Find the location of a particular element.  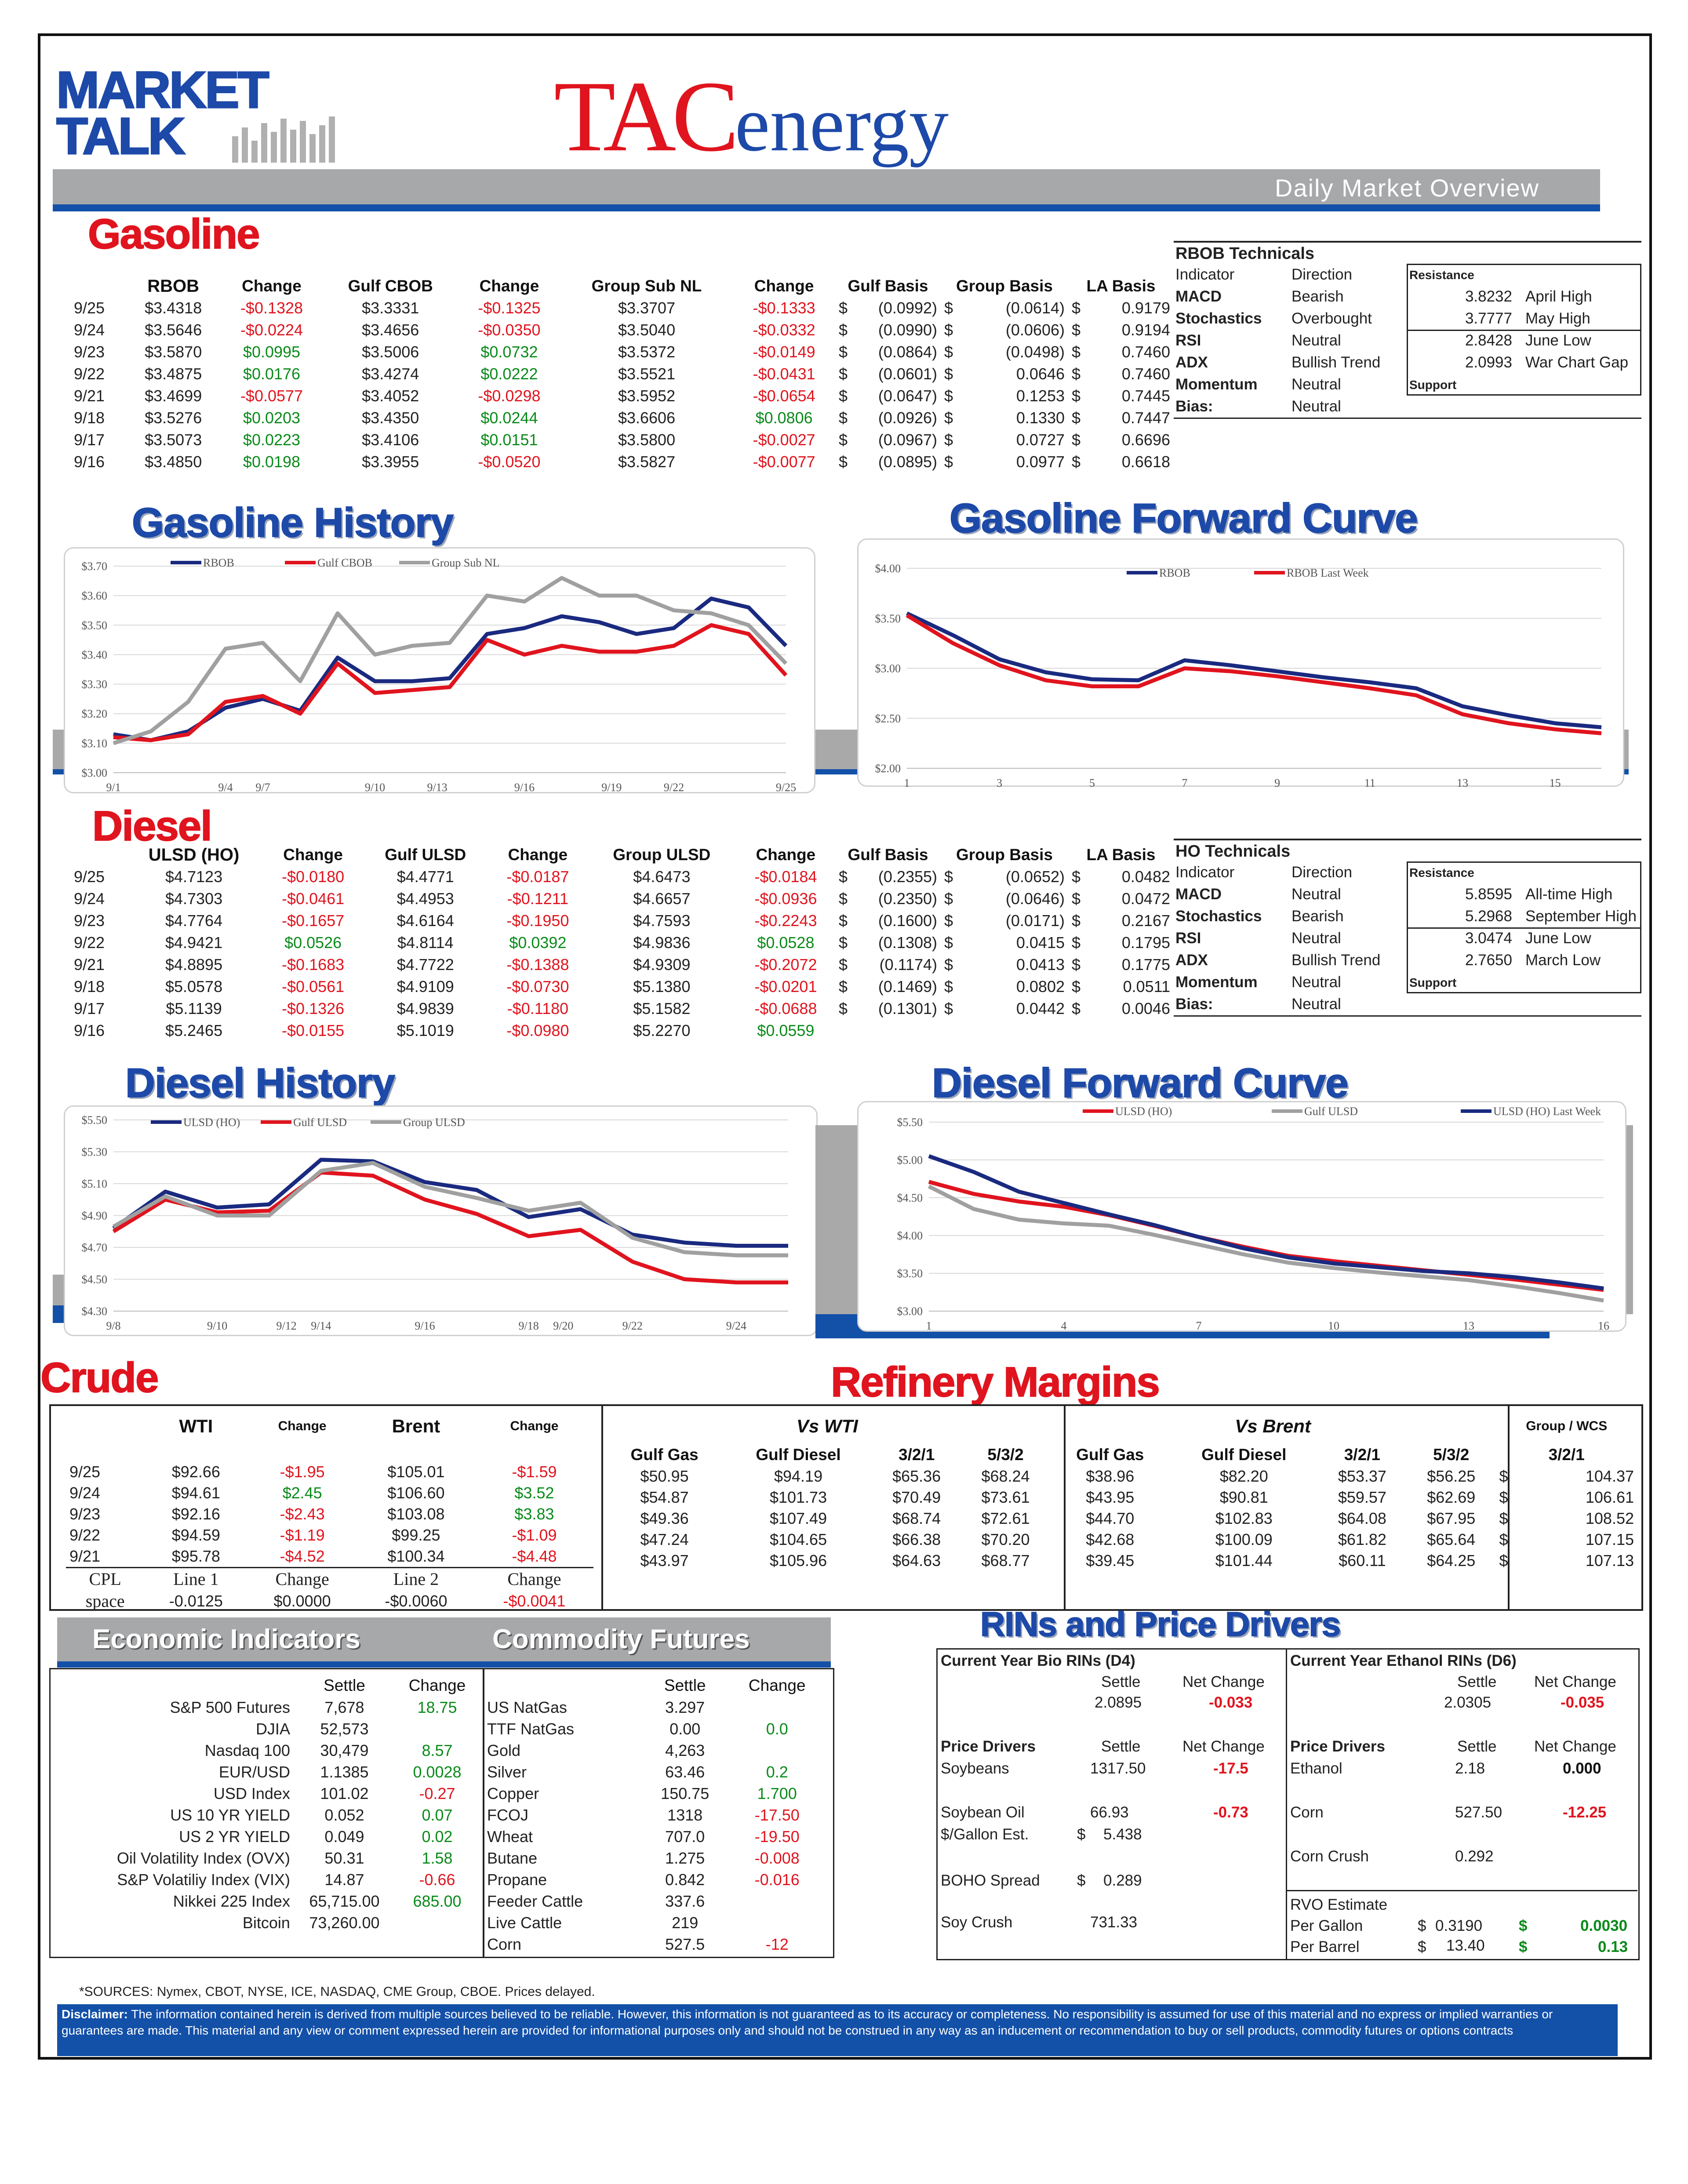

y-tick-label: $3.00 is located at coordinates (888, 668).